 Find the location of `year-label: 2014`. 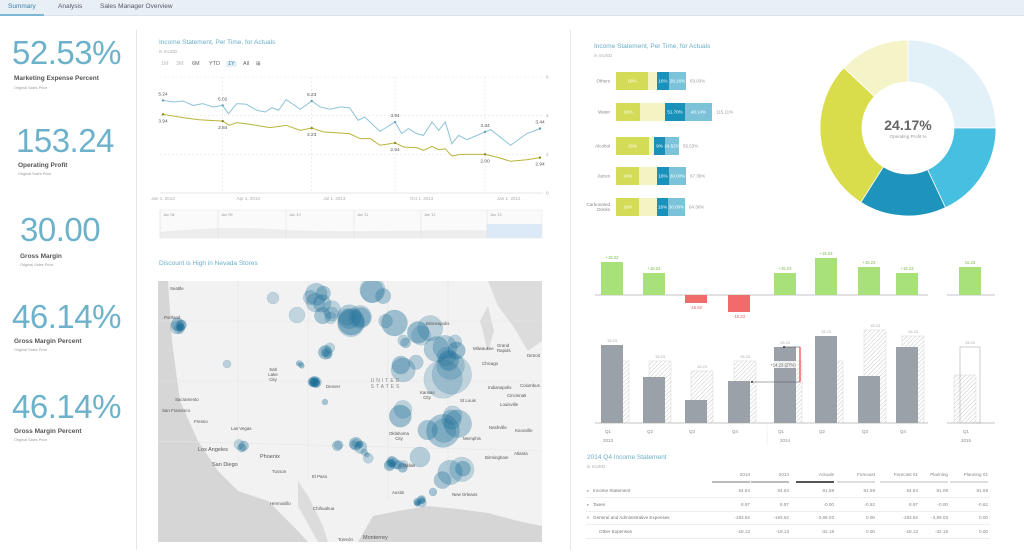

year-label: 2014 is located at coordinates (785, 440).